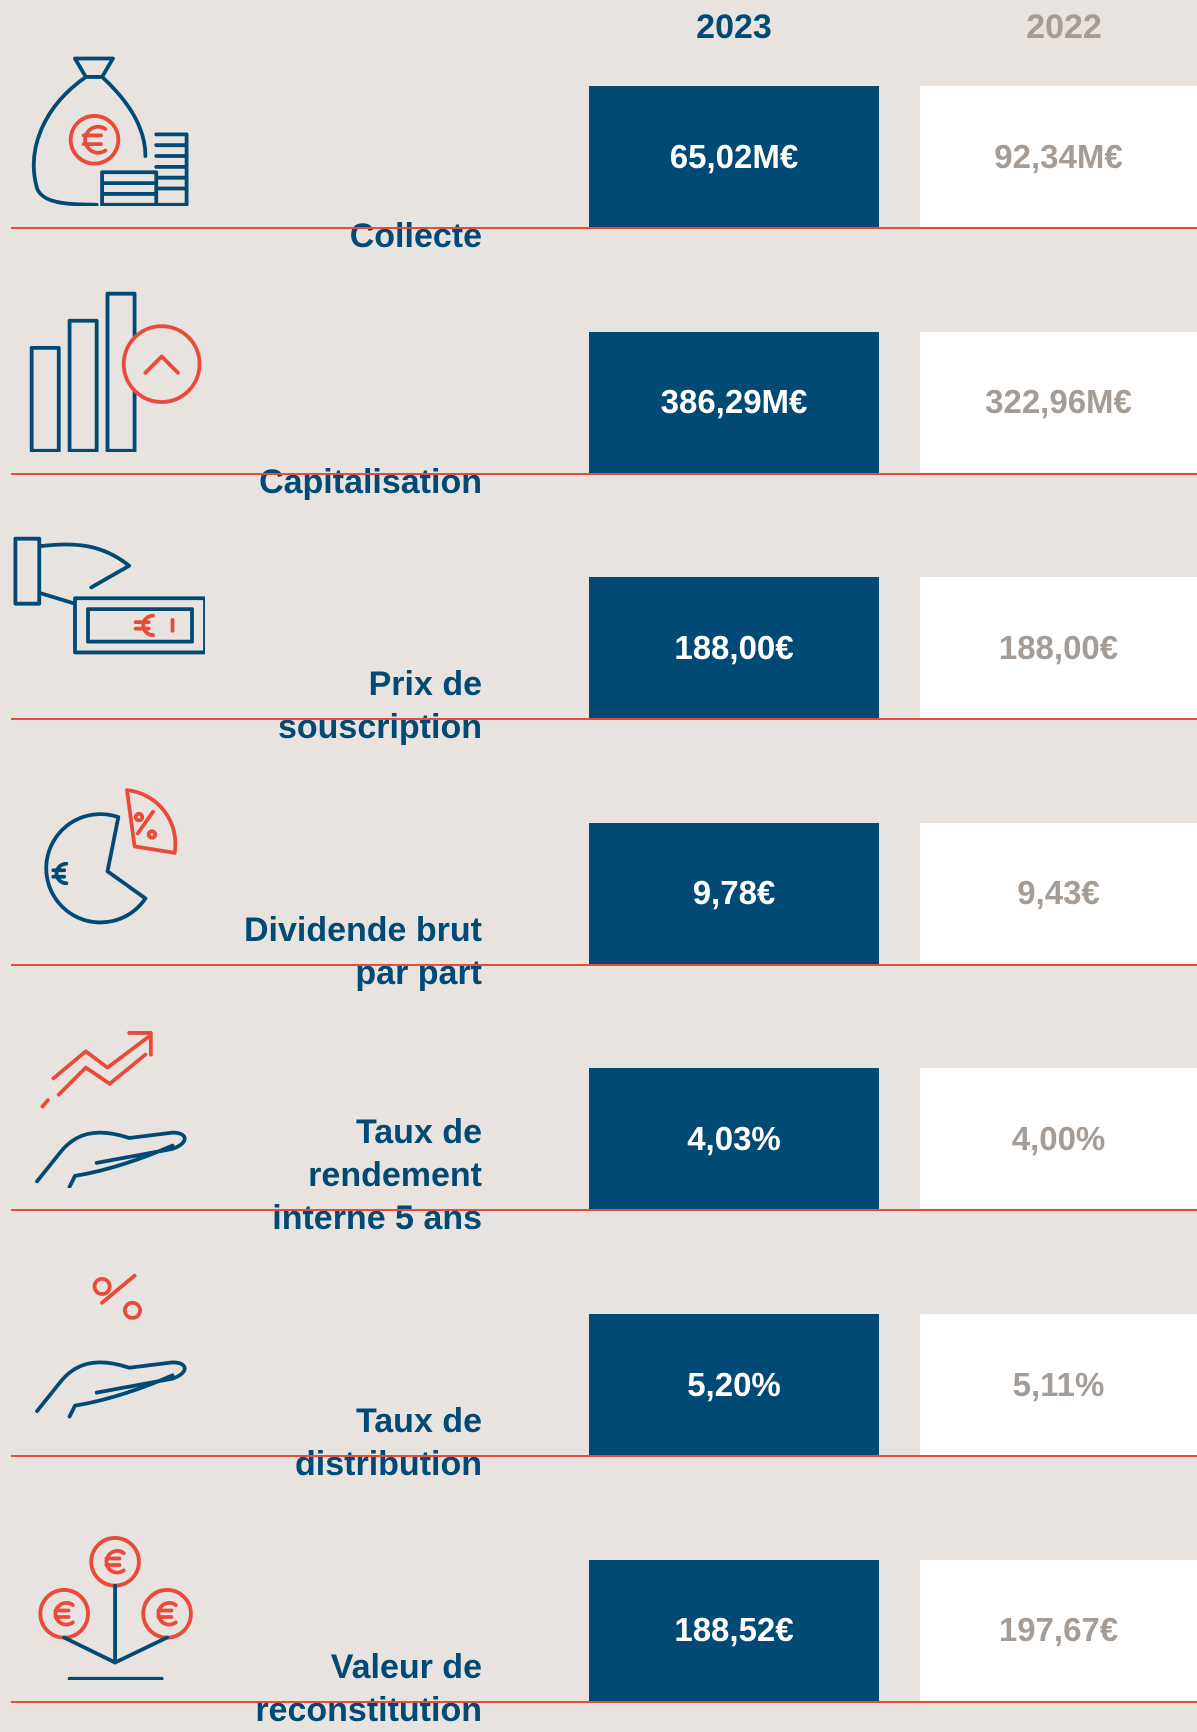 This screenshot has height=1732, width=1197. I want to click on label-line: Dividende brut, so click(362, 929).